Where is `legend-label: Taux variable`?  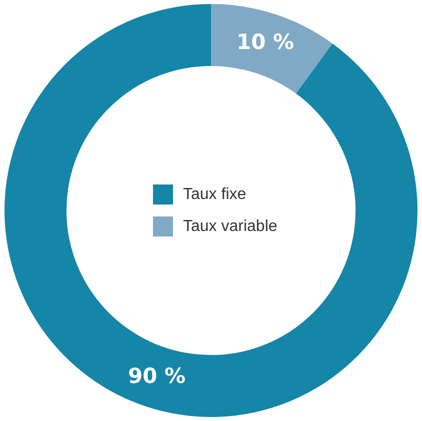
legend-label: Taux variable is located at coordinates (230, 226).